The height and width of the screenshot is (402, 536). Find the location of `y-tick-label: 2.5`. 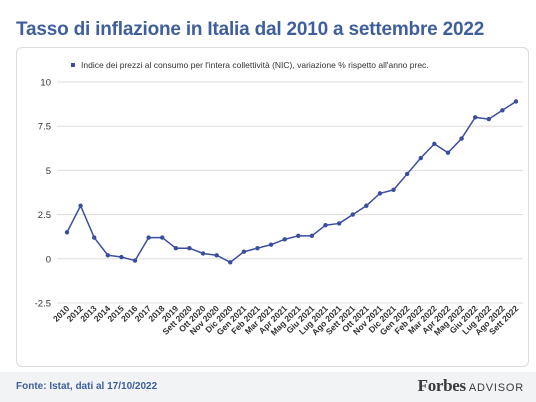

y-tick-label: 2.5 is located at coordinates (44, 215).